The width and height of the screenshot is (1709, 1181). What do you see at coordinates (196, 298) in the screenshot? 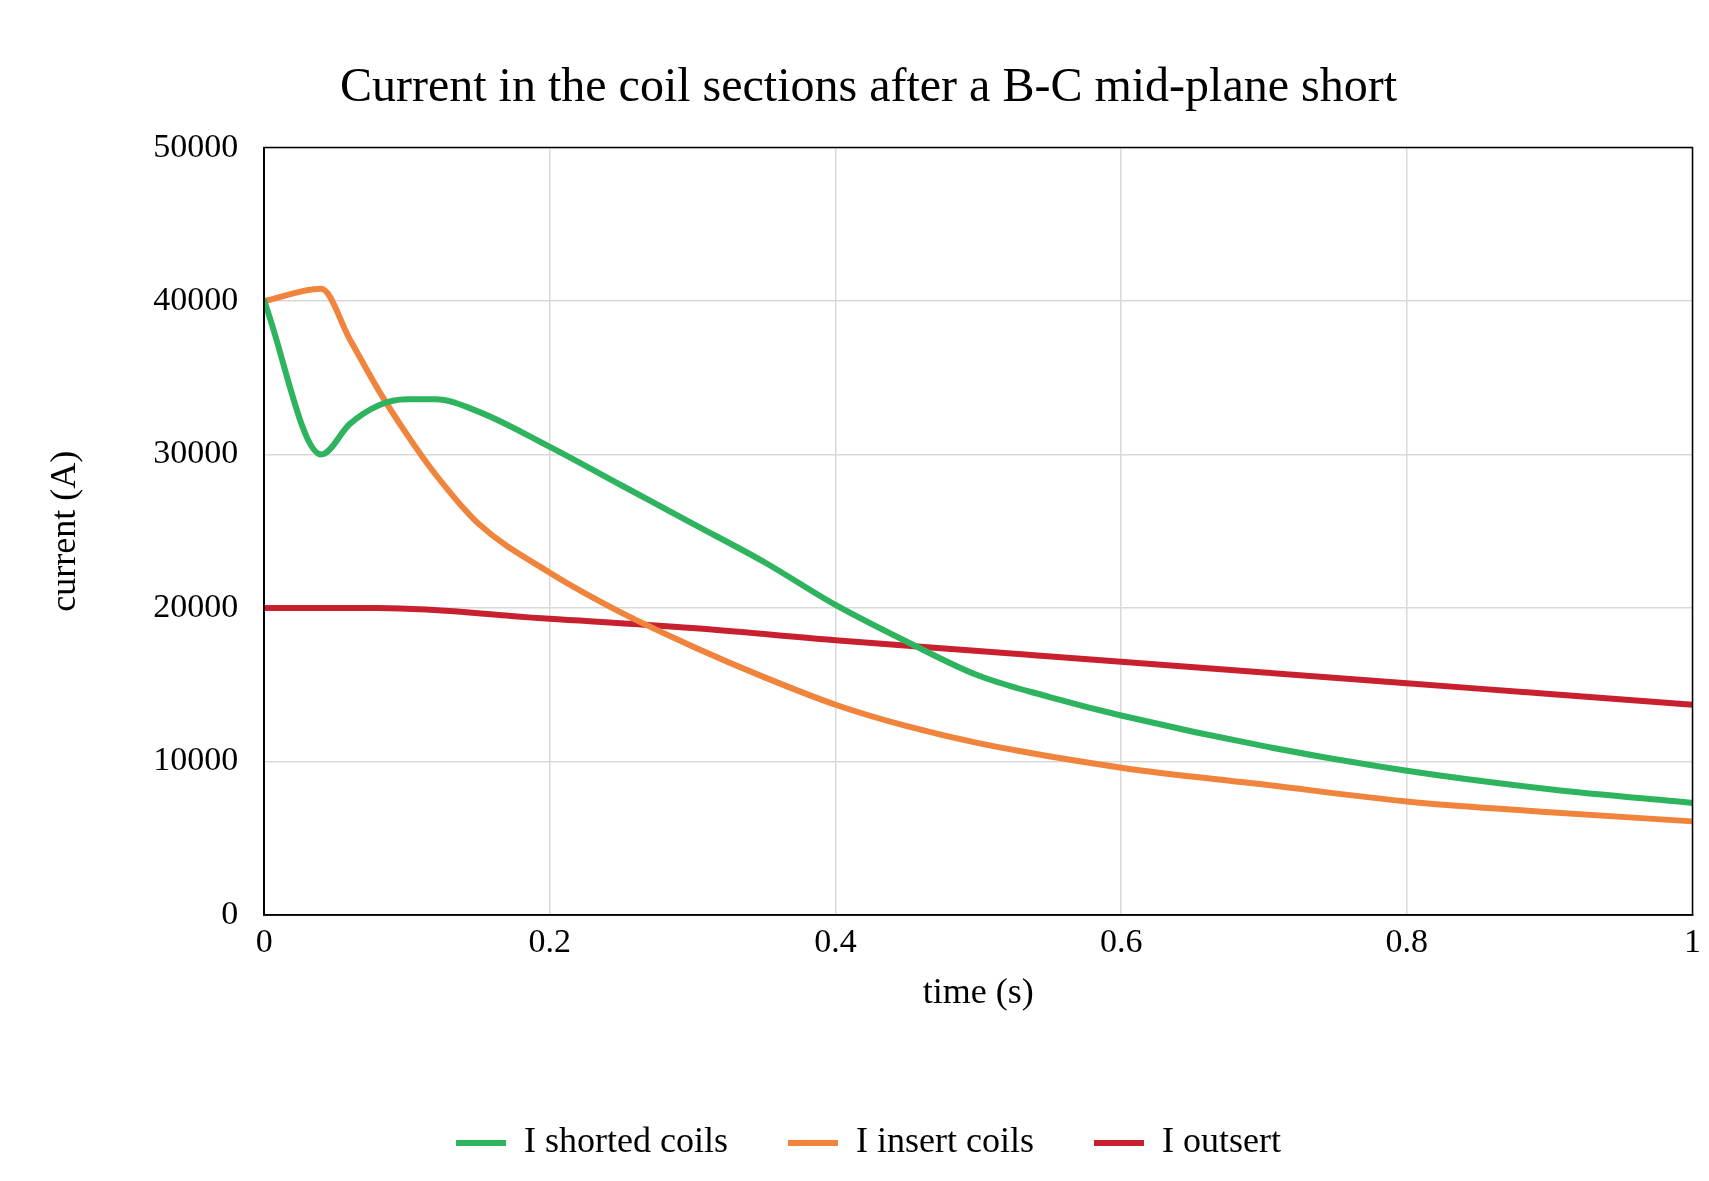
I see `y-tick-label: 40000` at bounding box center [196, 298].